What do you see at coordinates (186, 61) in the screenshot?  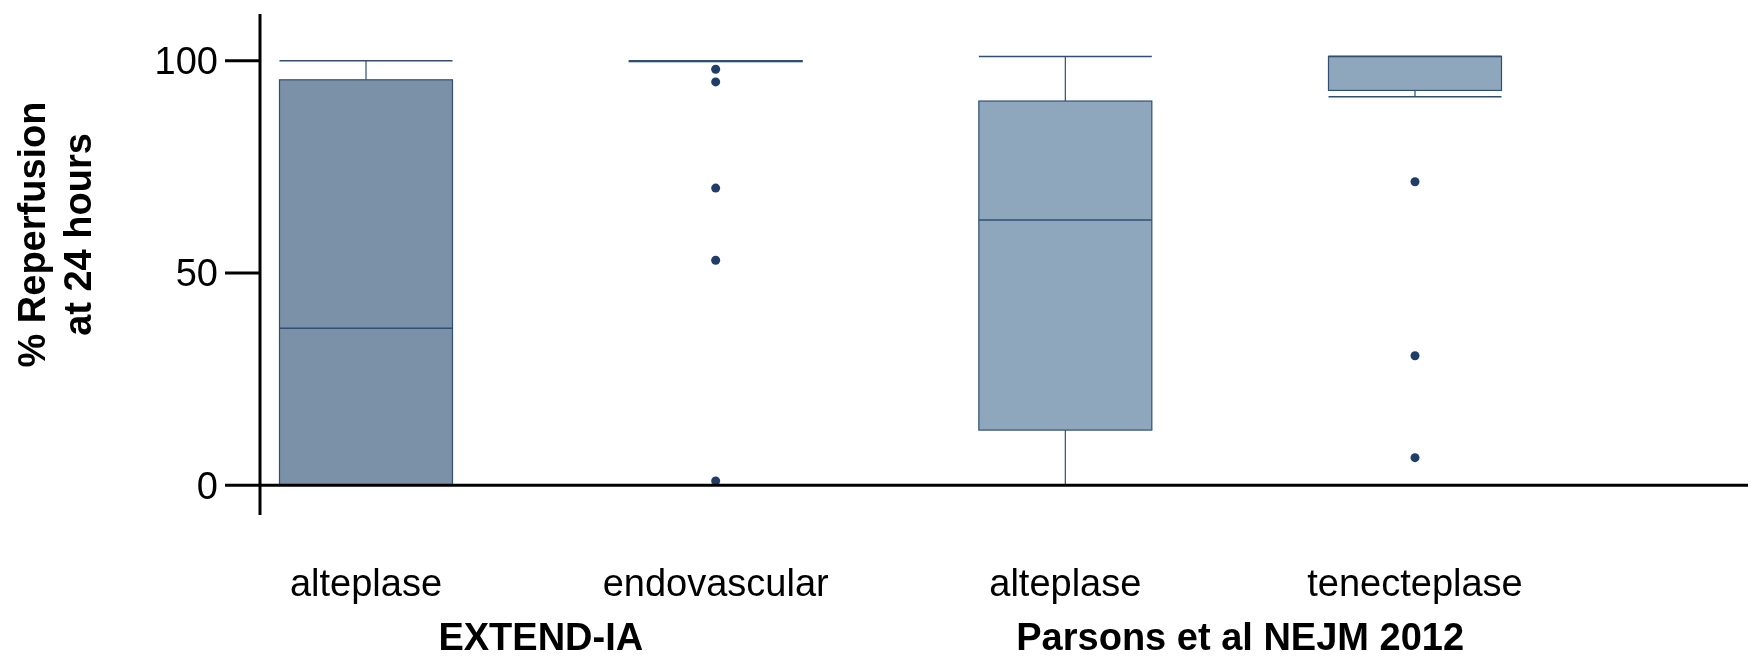 I see `y-tick-label: 100` at bounding box center [186, 61].